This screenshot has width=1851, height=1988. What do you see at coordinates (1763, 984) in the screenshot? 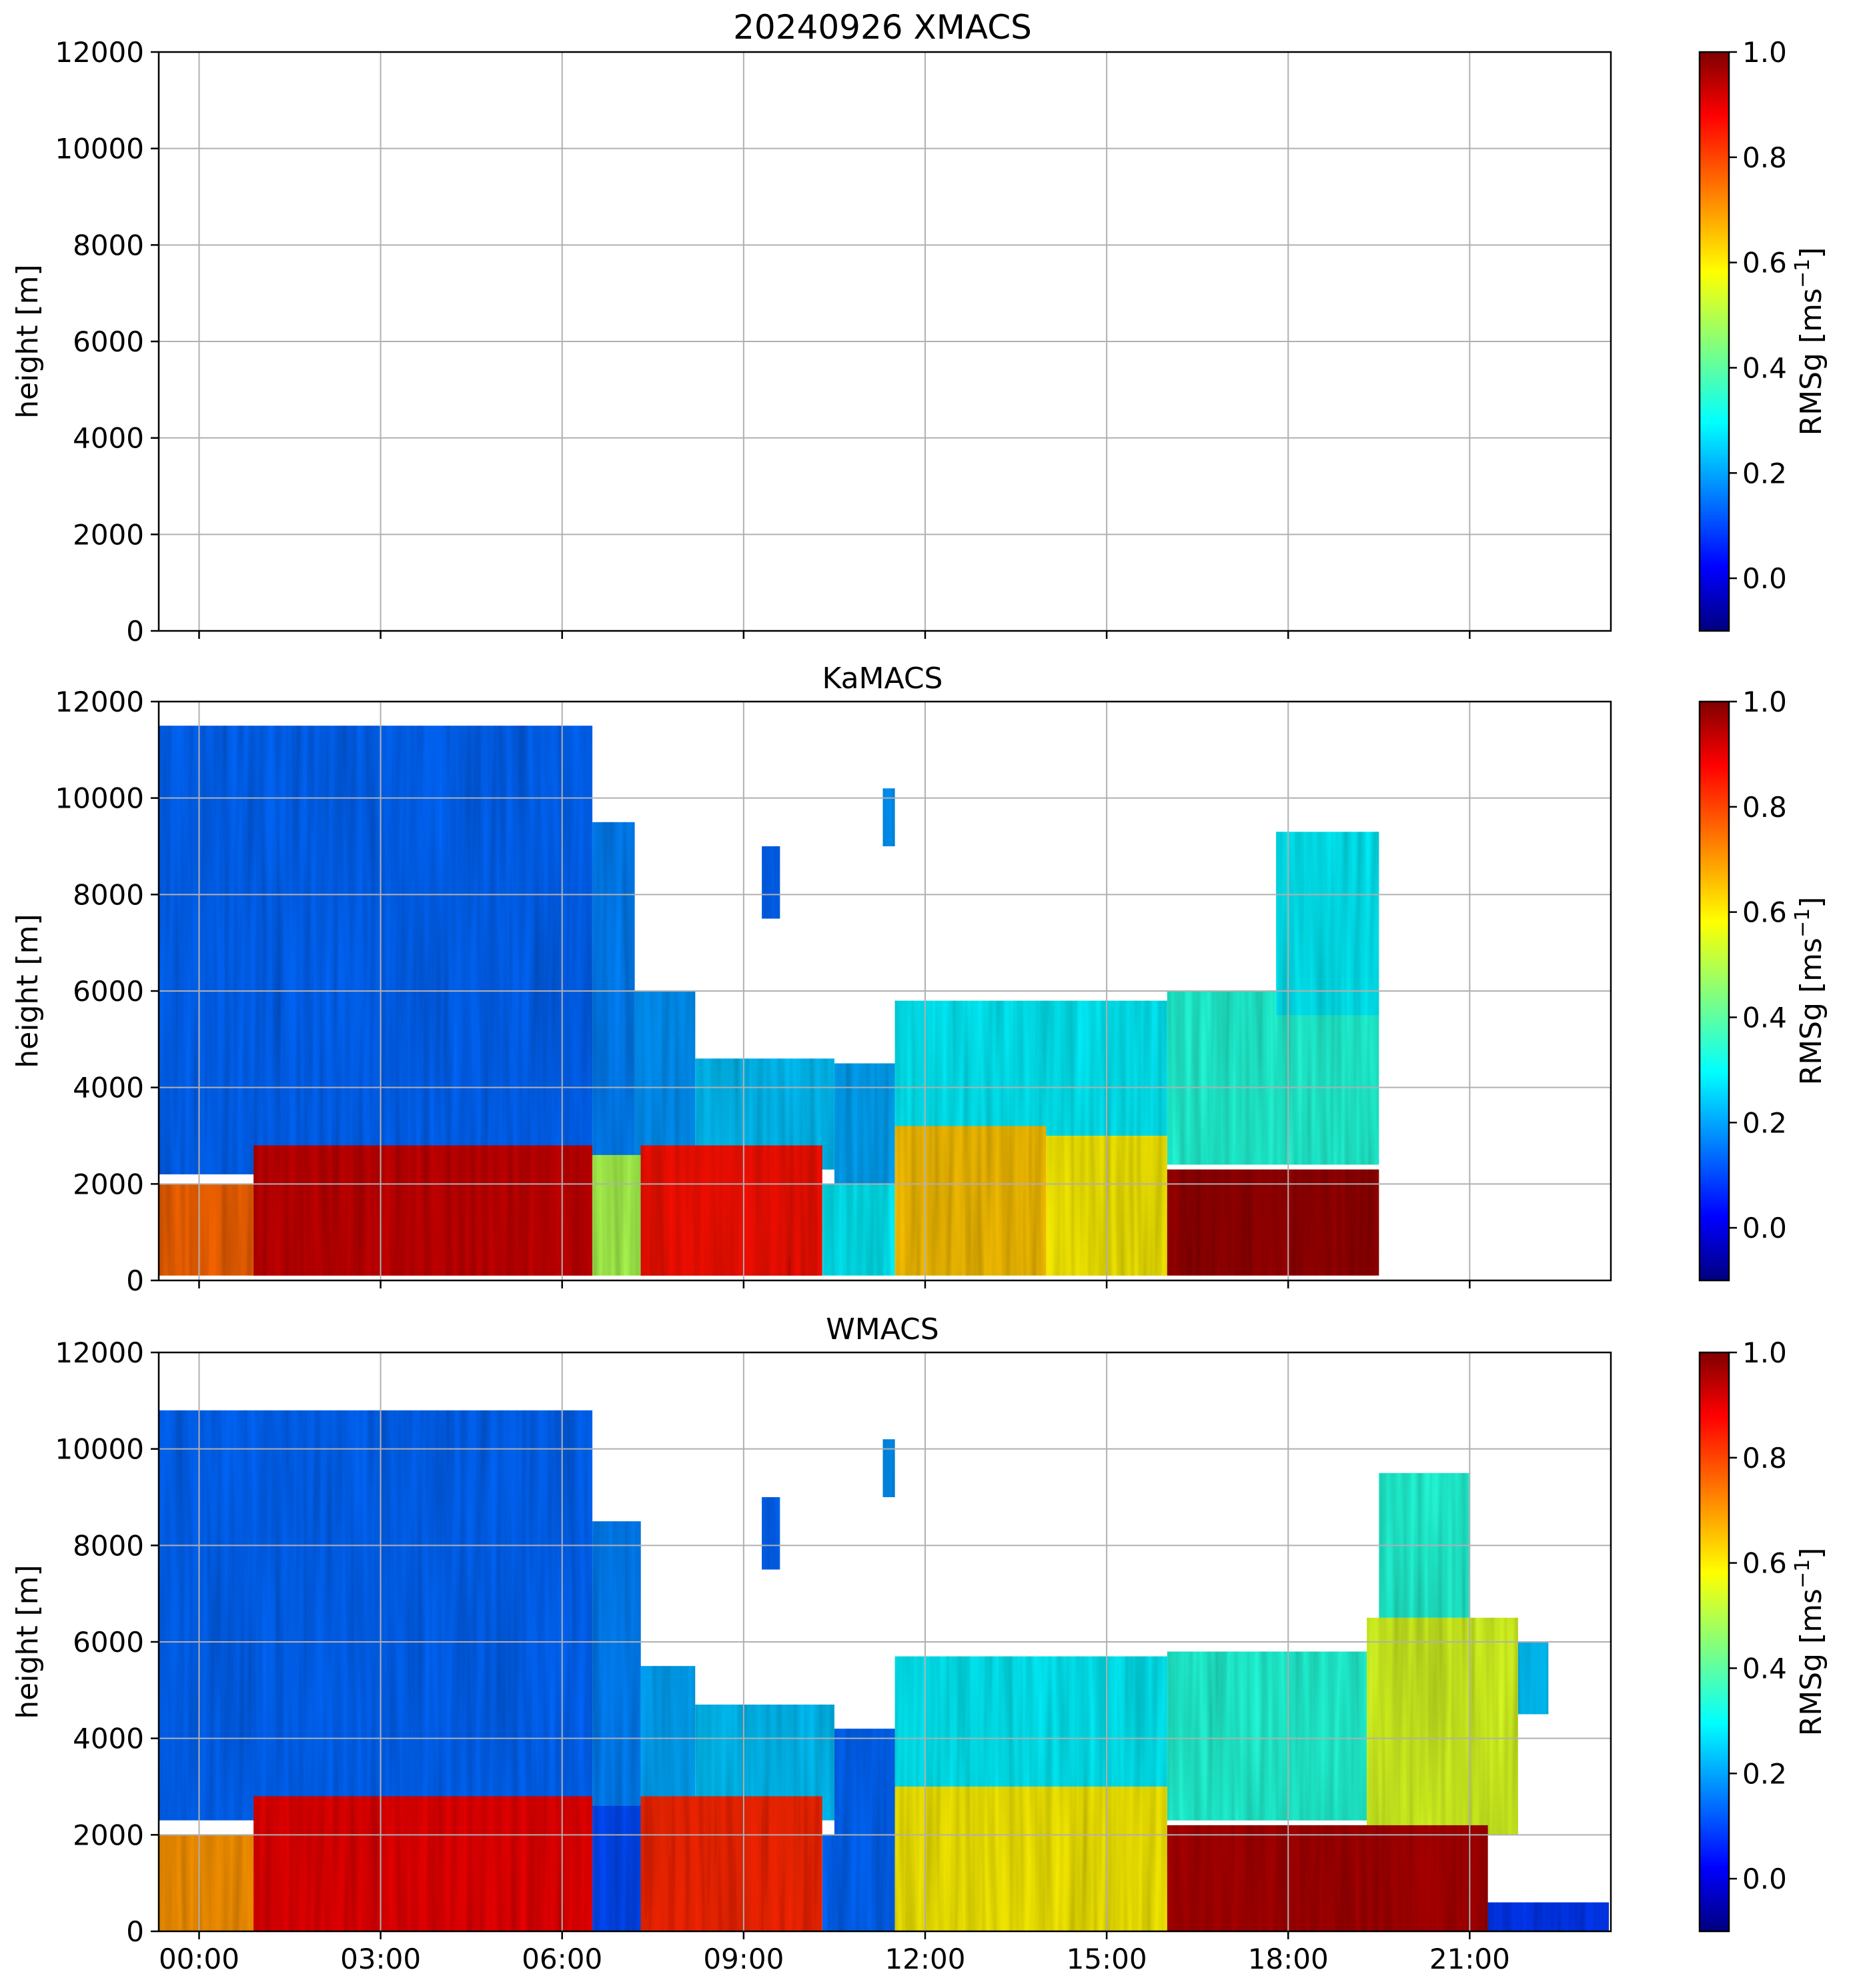
I see `colorbar-kamacs: 0.0 0.2 0.4 0.6 0.8 1.0 RMSg [ms−1]` at bounding box center [1763, 984].